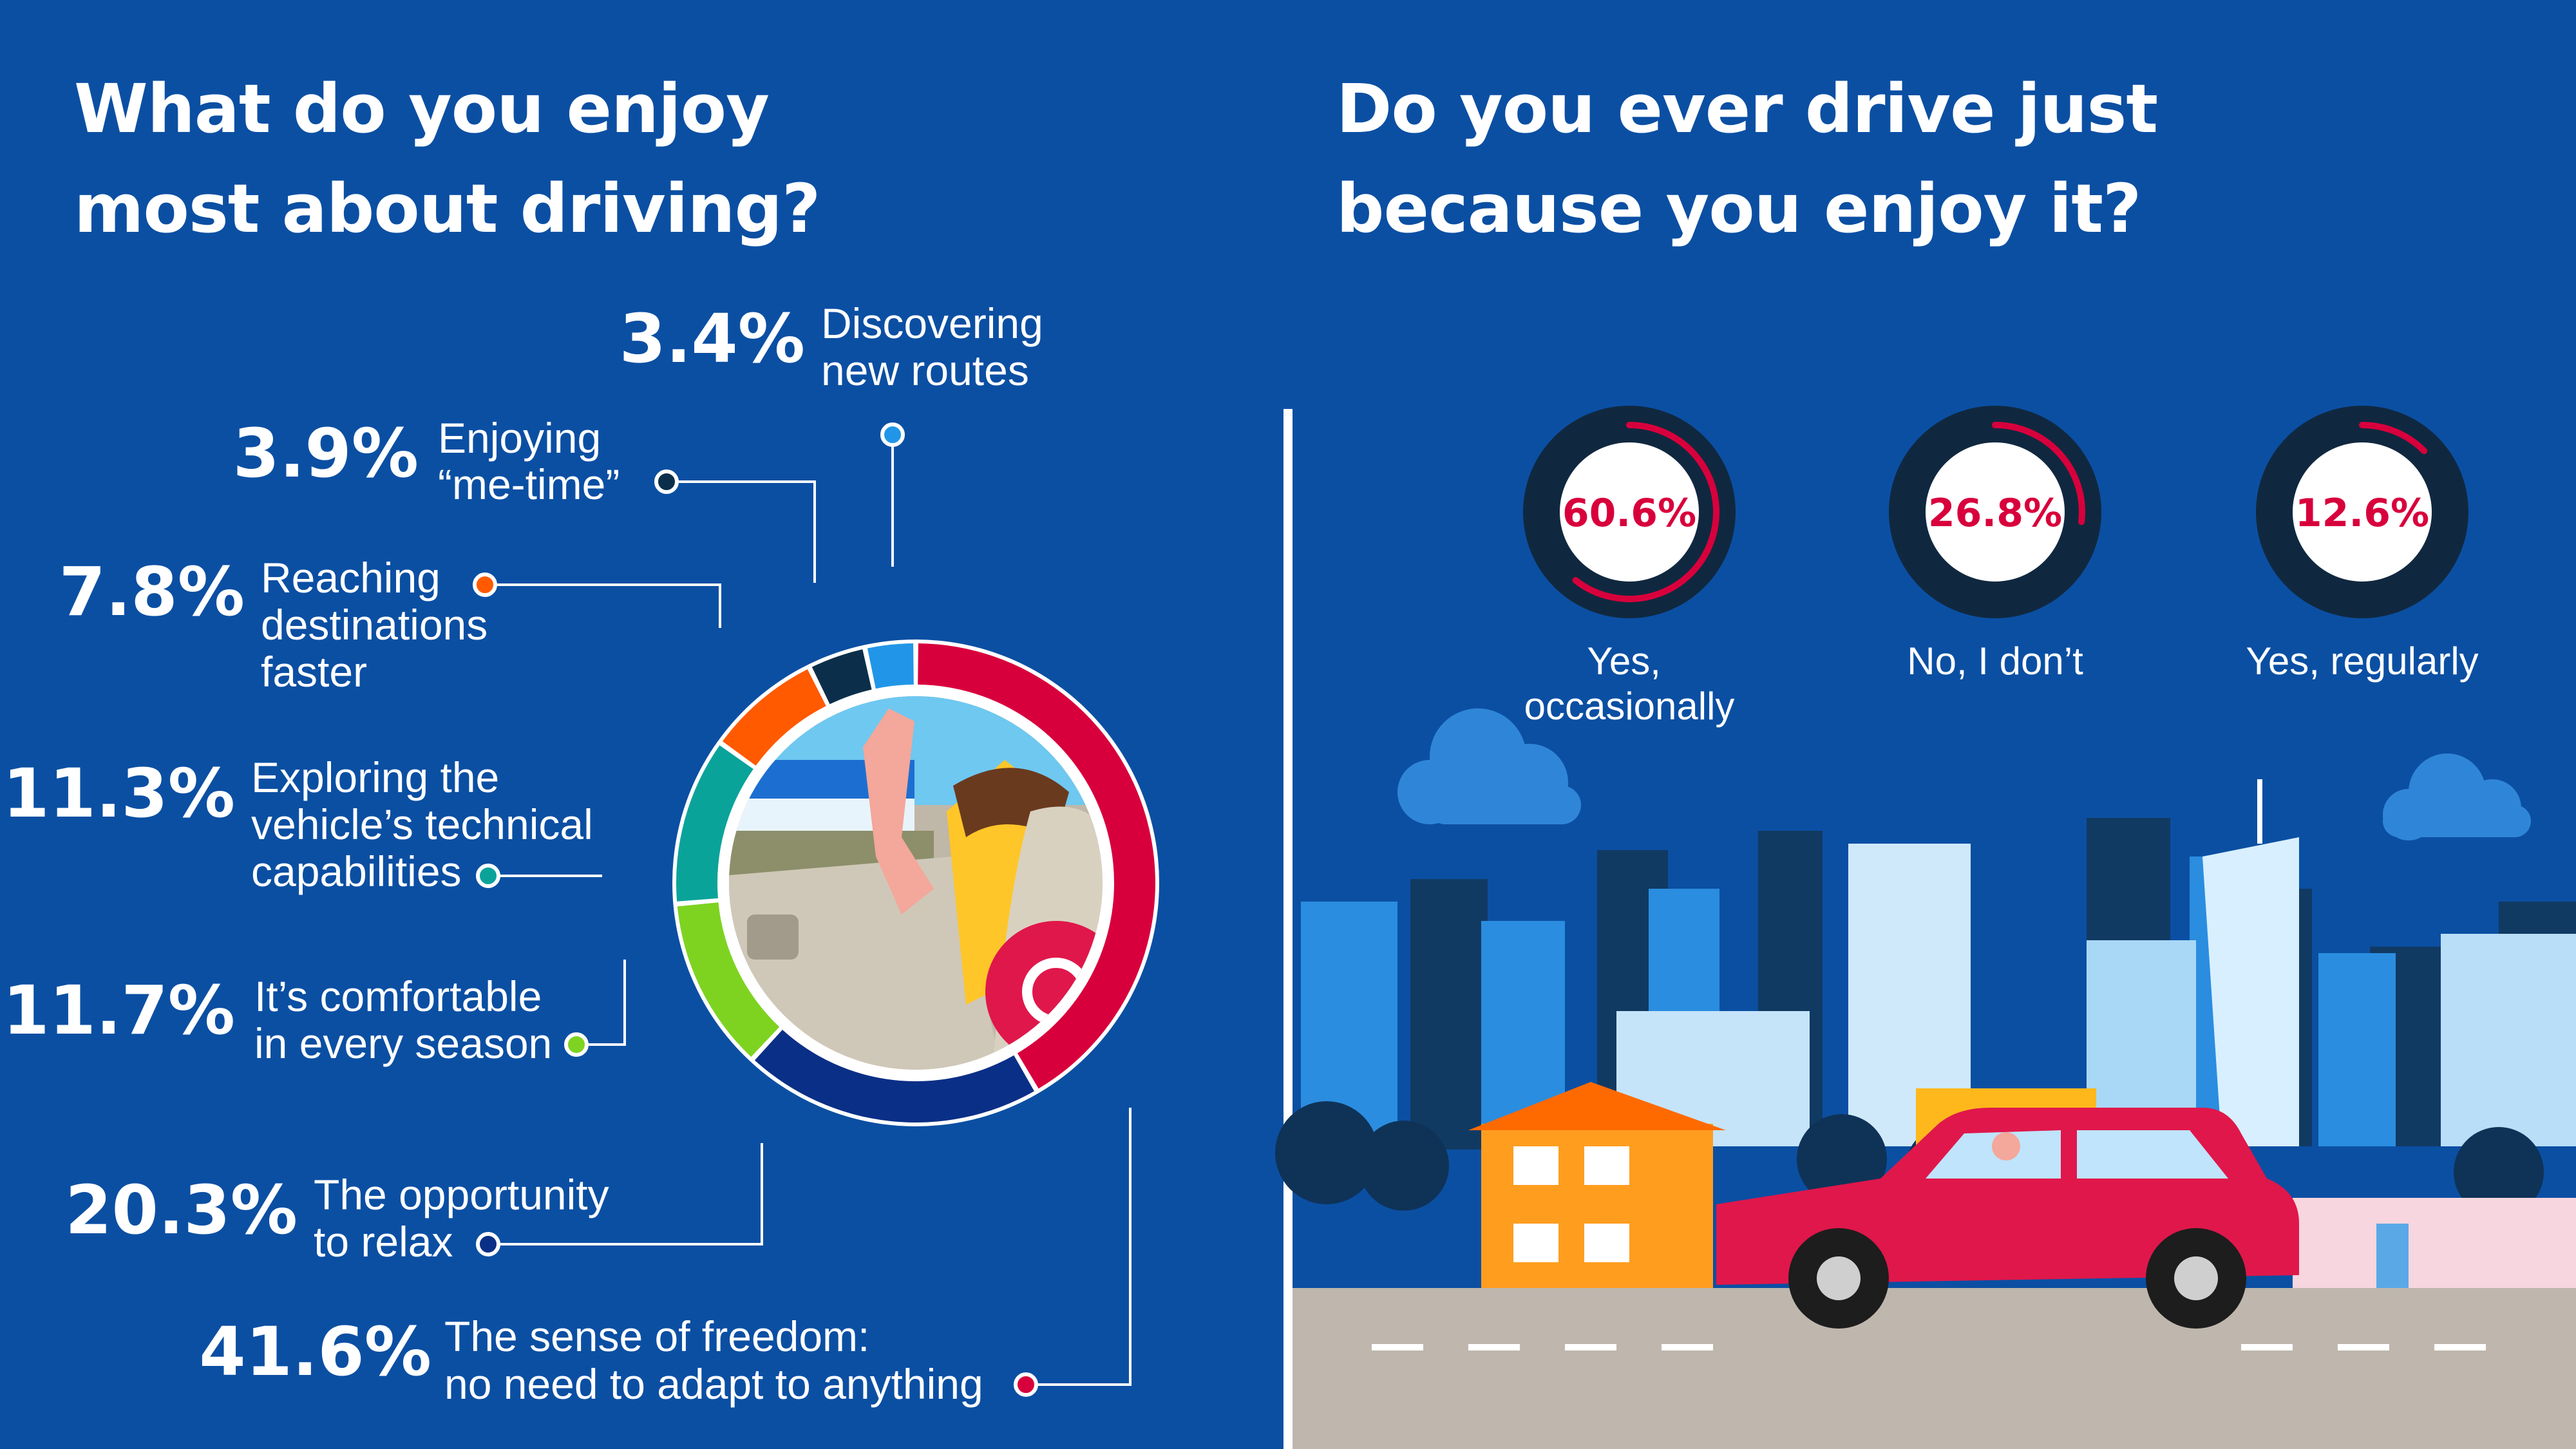 This screenshot has height=1449, width=2576. What do you see at coordinates (315, 1351) in the screenshot?
I see `pct-freedom: 41.6%` at bounding box center [315, 1351].